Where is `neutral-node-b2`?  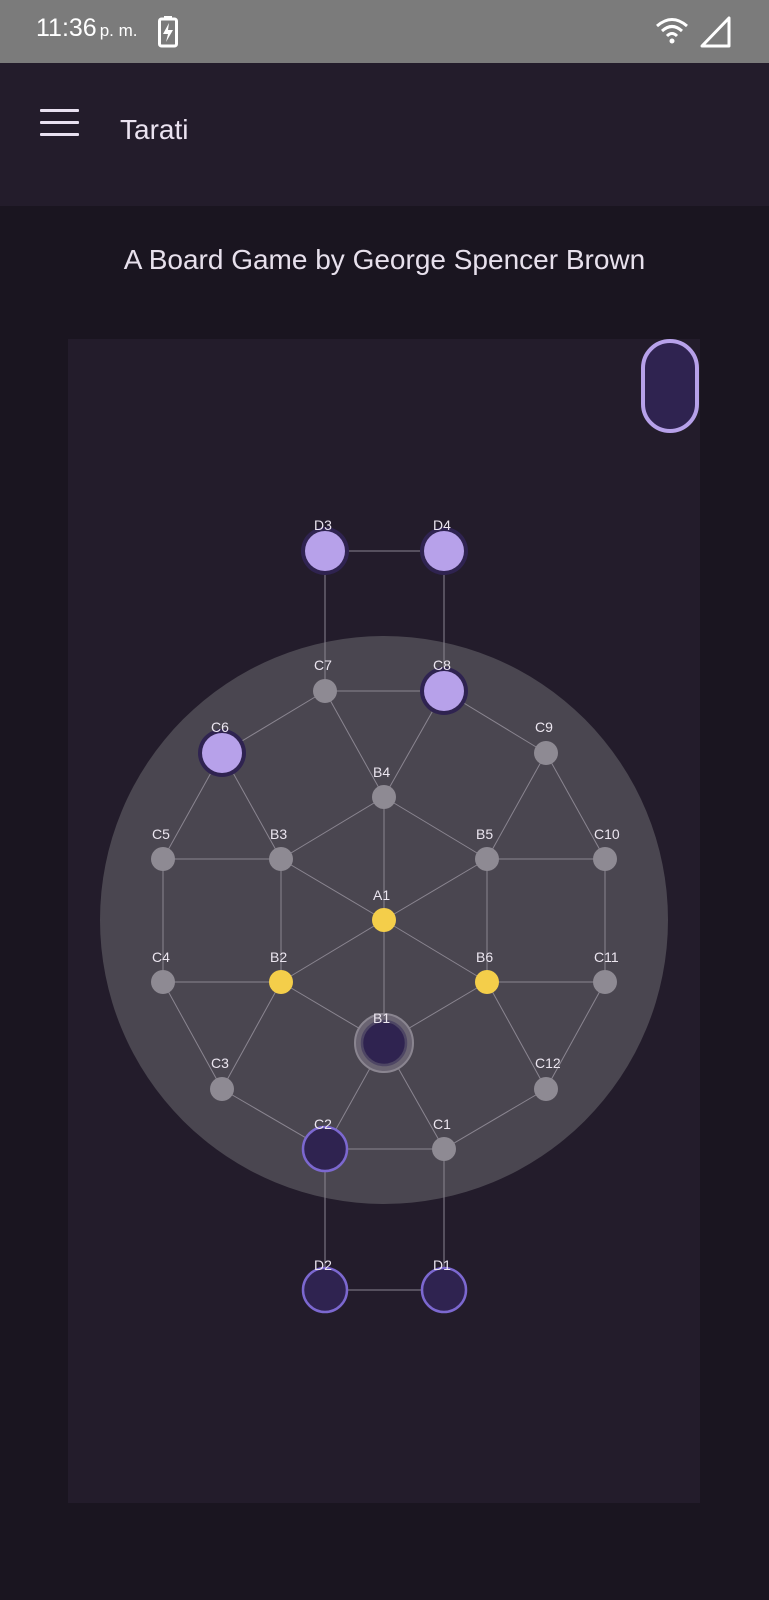
neutral-node-b2 is located at coordinates (281, 982).